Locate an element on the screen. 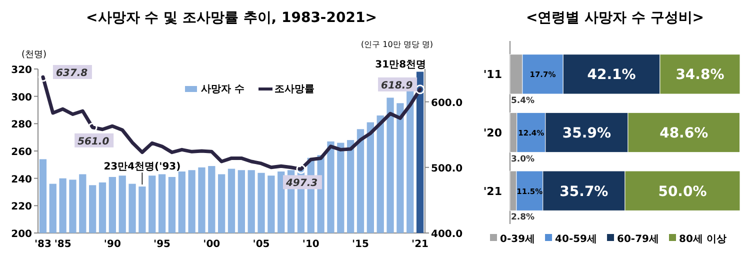 The width and height of the screenshot is (745, 265). data-label: 2.8% is located at coordinates (523, 217).